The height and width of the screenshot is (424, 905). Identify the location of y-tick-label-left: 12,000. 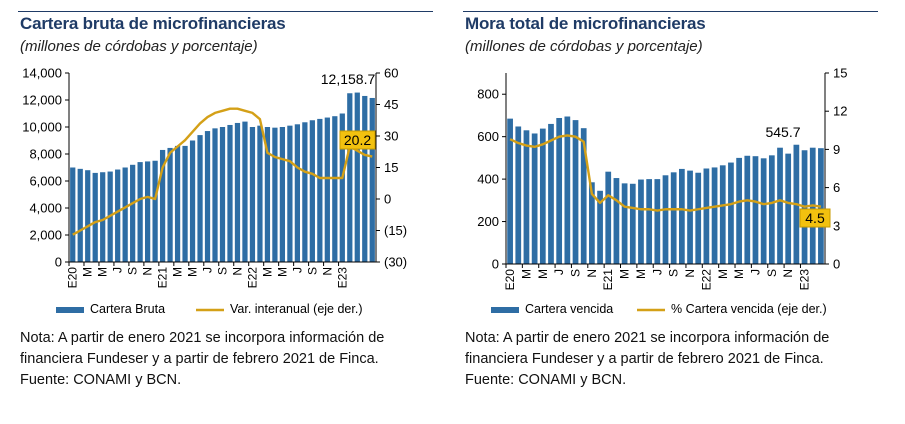
(42, 100).